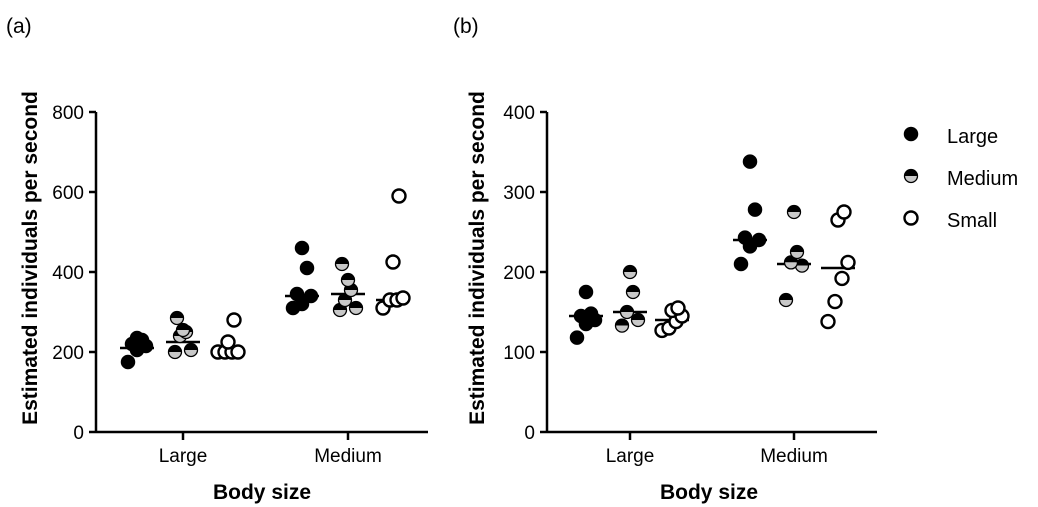 The width and height of the screenshot is (1038, 507). I want to click on legend-item-small: Small, so click(950, 221).